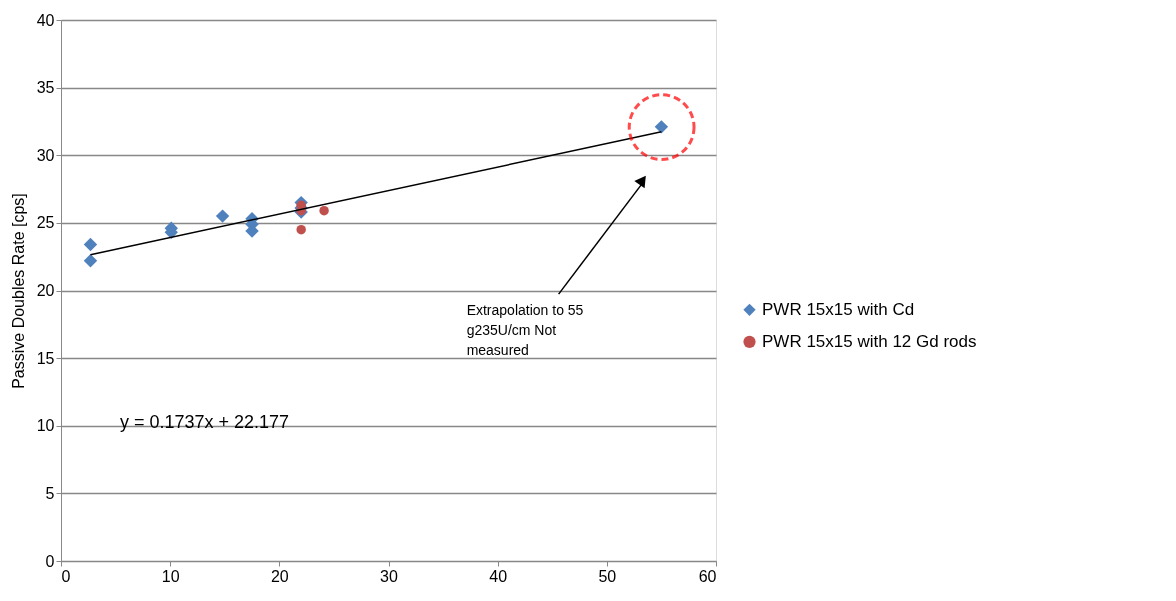 The image size is (1176, 601). What do you see at coordinates (389, 576) in the screenshot?
I see `x-tick-label: 30` at bounding box center [389, 576].